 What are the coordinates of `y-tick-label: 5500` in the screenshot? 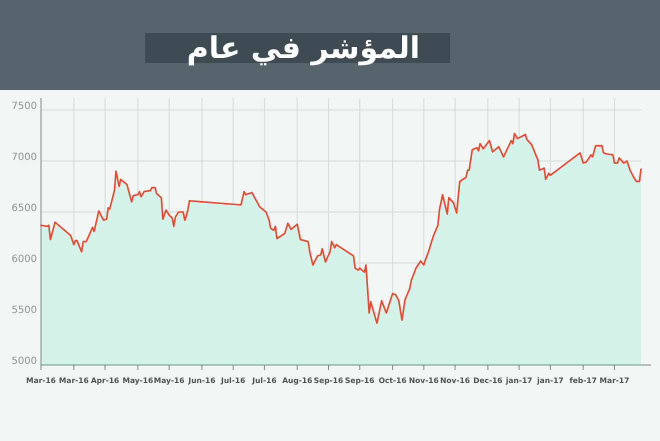 It's located at (24, 310).